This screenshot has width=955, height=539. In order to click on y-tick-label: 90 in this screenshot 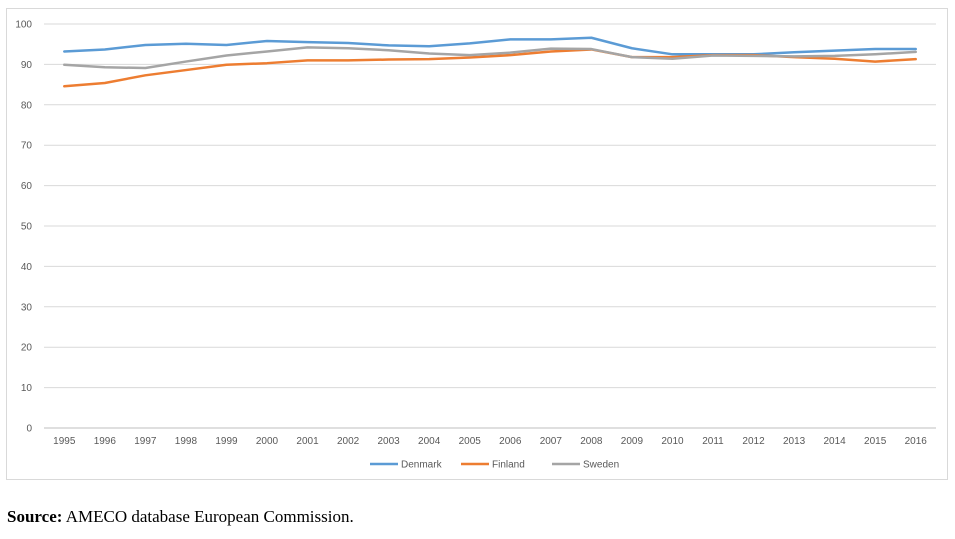, I will do `click(27, 65)`.